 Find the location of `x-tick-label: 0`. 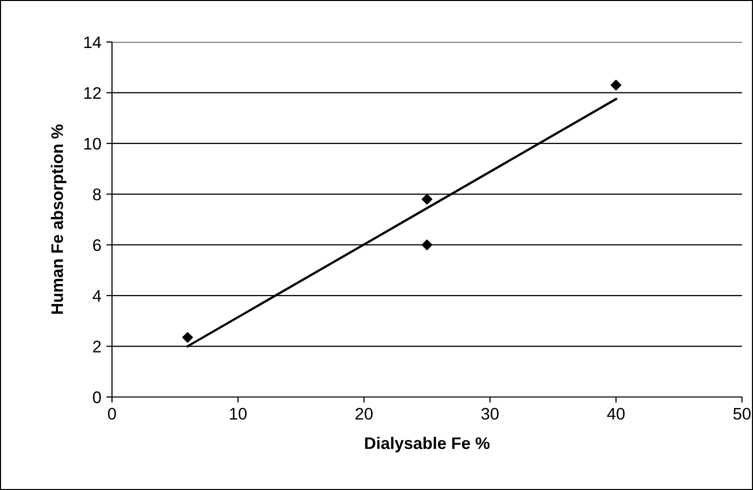

x-tick-label: 0 is located at coordinates (112, 414).